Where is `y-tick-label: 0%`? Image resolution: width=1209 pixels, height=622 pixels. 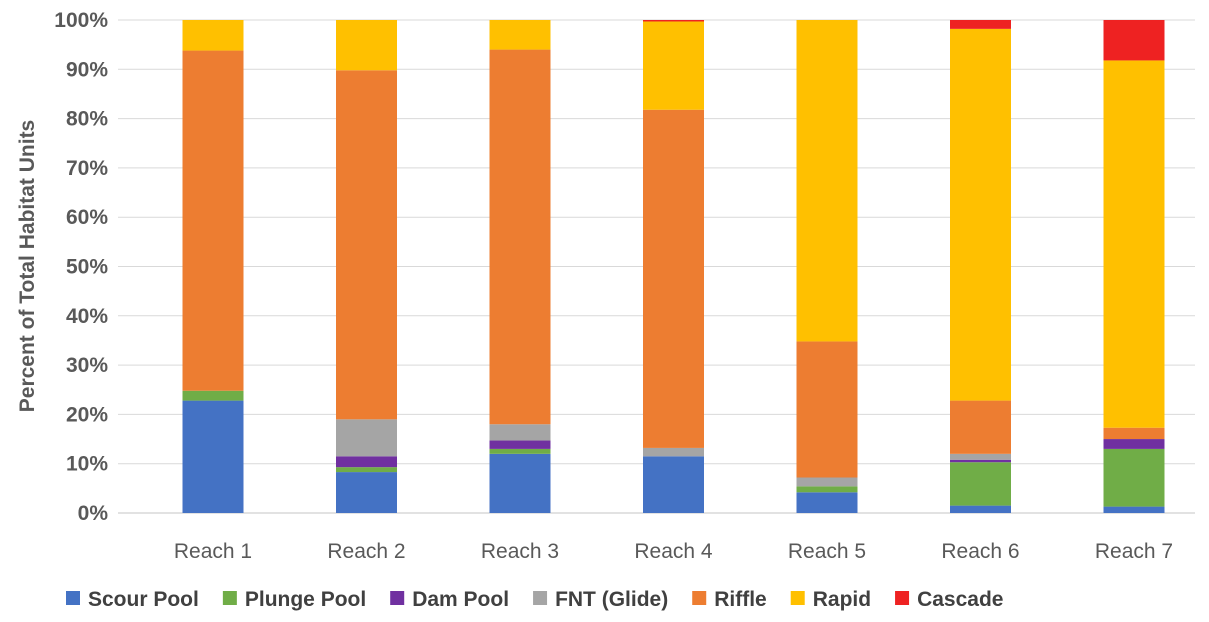
y-tick-label: 0% is located at coordinates (93, 513).